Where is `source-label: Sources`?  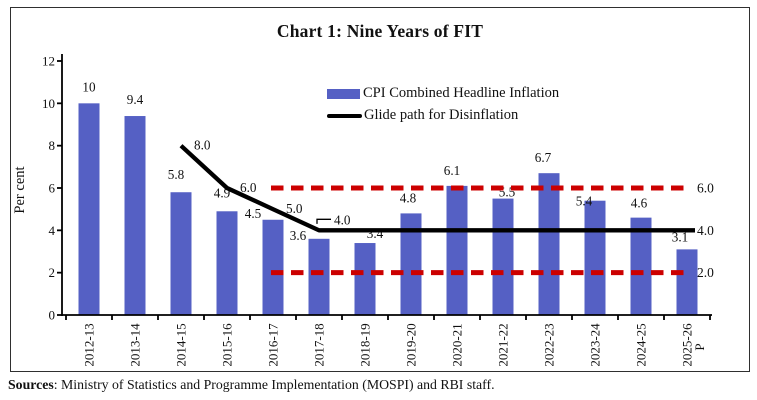 source-label: Sources is located at coordinates (31, 384).